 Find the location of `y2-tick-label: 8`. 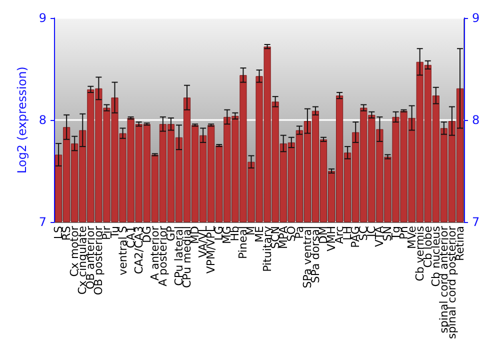

y2-tick-label: 8 is located at coordinates (476, 120).